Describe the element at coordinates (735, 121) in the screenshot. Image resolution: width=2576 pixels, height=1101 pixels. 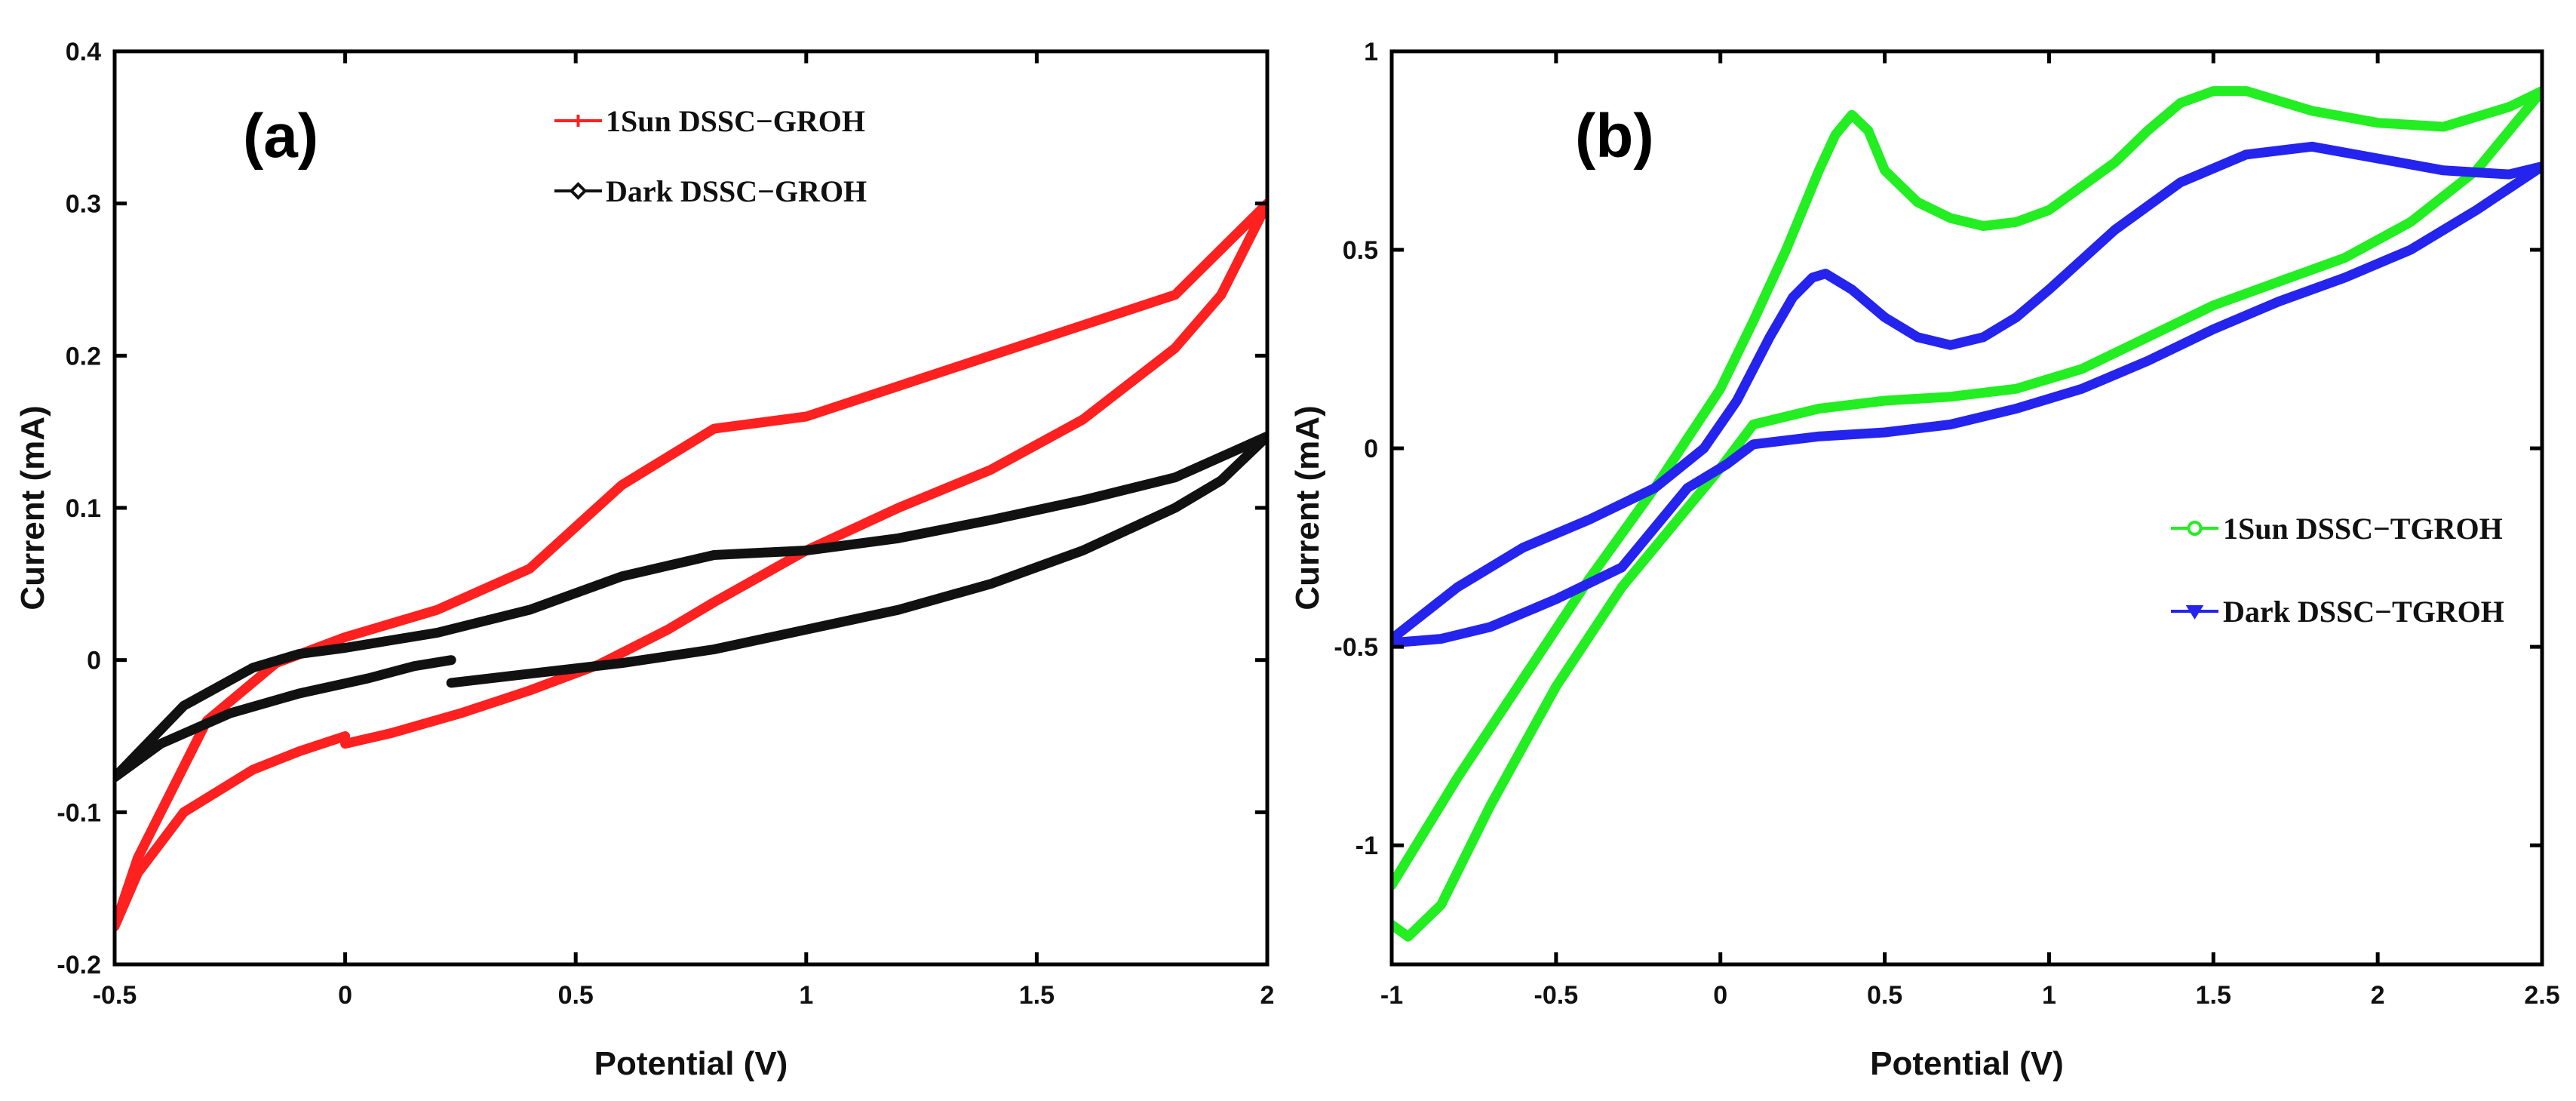
I see `legend-label: 1Sun DSSC−GROH` at that location.